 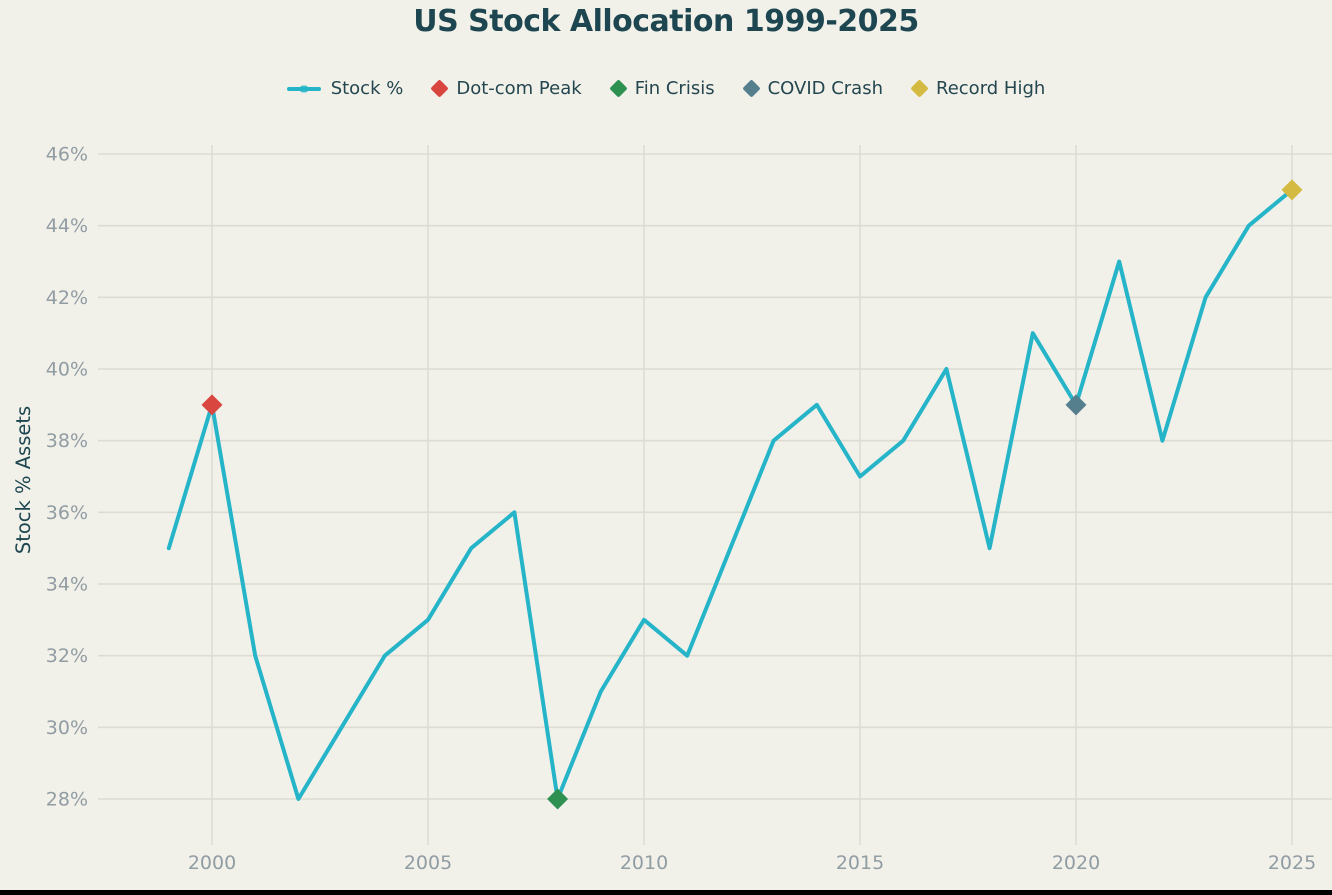 What do you see at coordinates (519, 88) in the screenshot?
I see `legend-item-label: Dot-com Peak` at bounding box center [519, 88].